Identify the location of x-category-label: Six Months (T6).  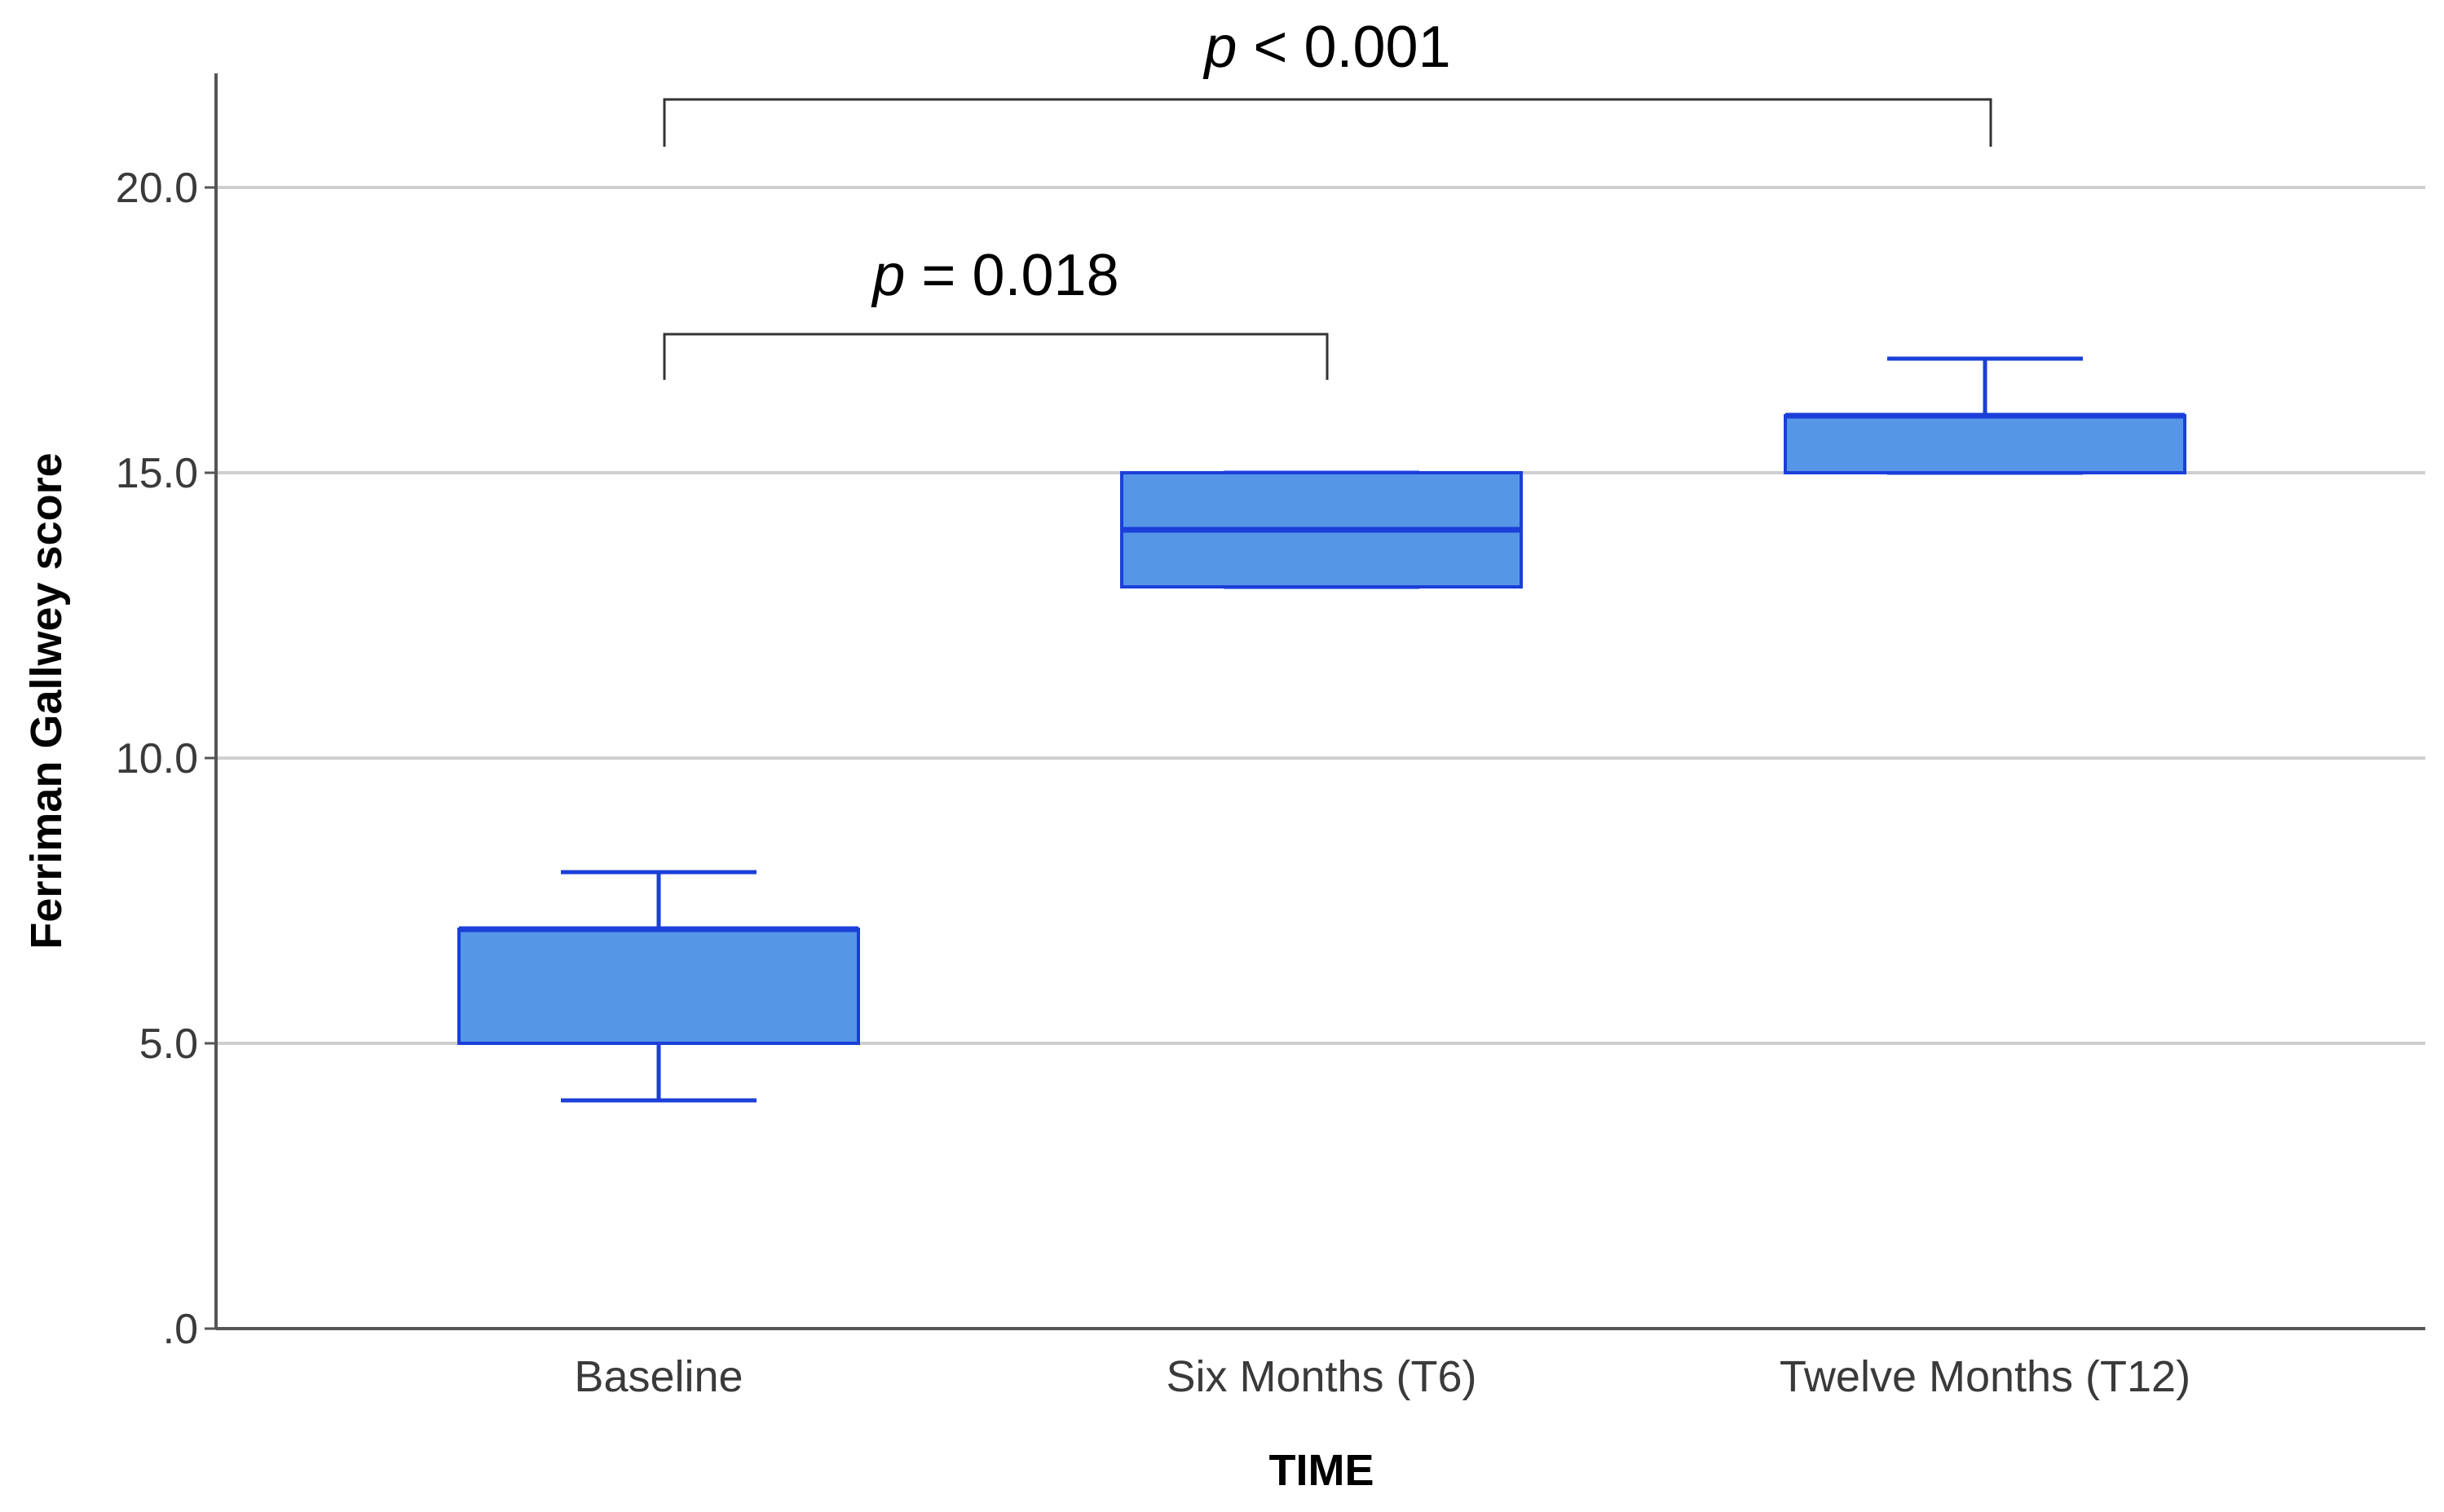
(1321, 1377).